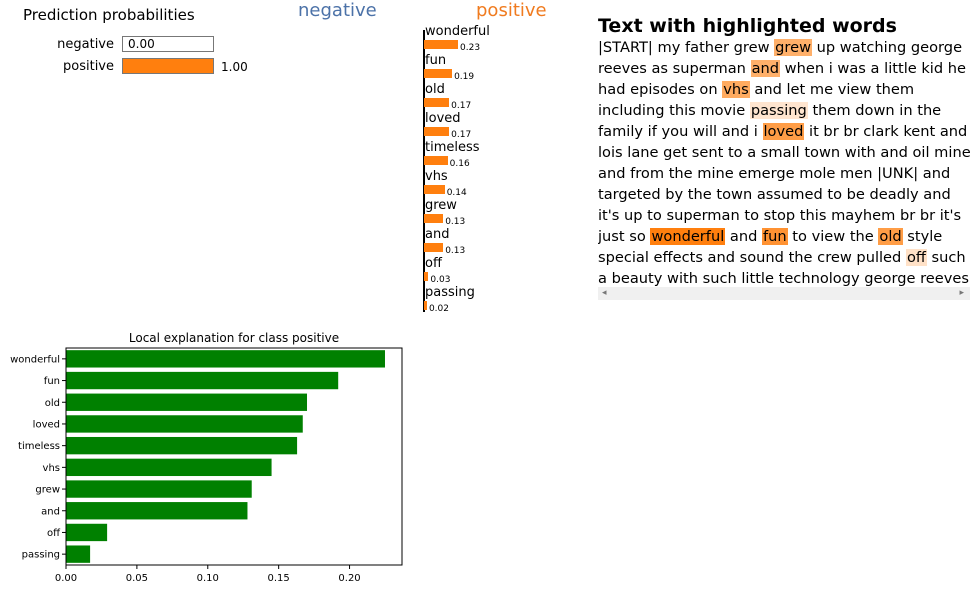  Describe the element at coordinates (437, 102) in the screenshot. I see `feature-bar-old` at that location.